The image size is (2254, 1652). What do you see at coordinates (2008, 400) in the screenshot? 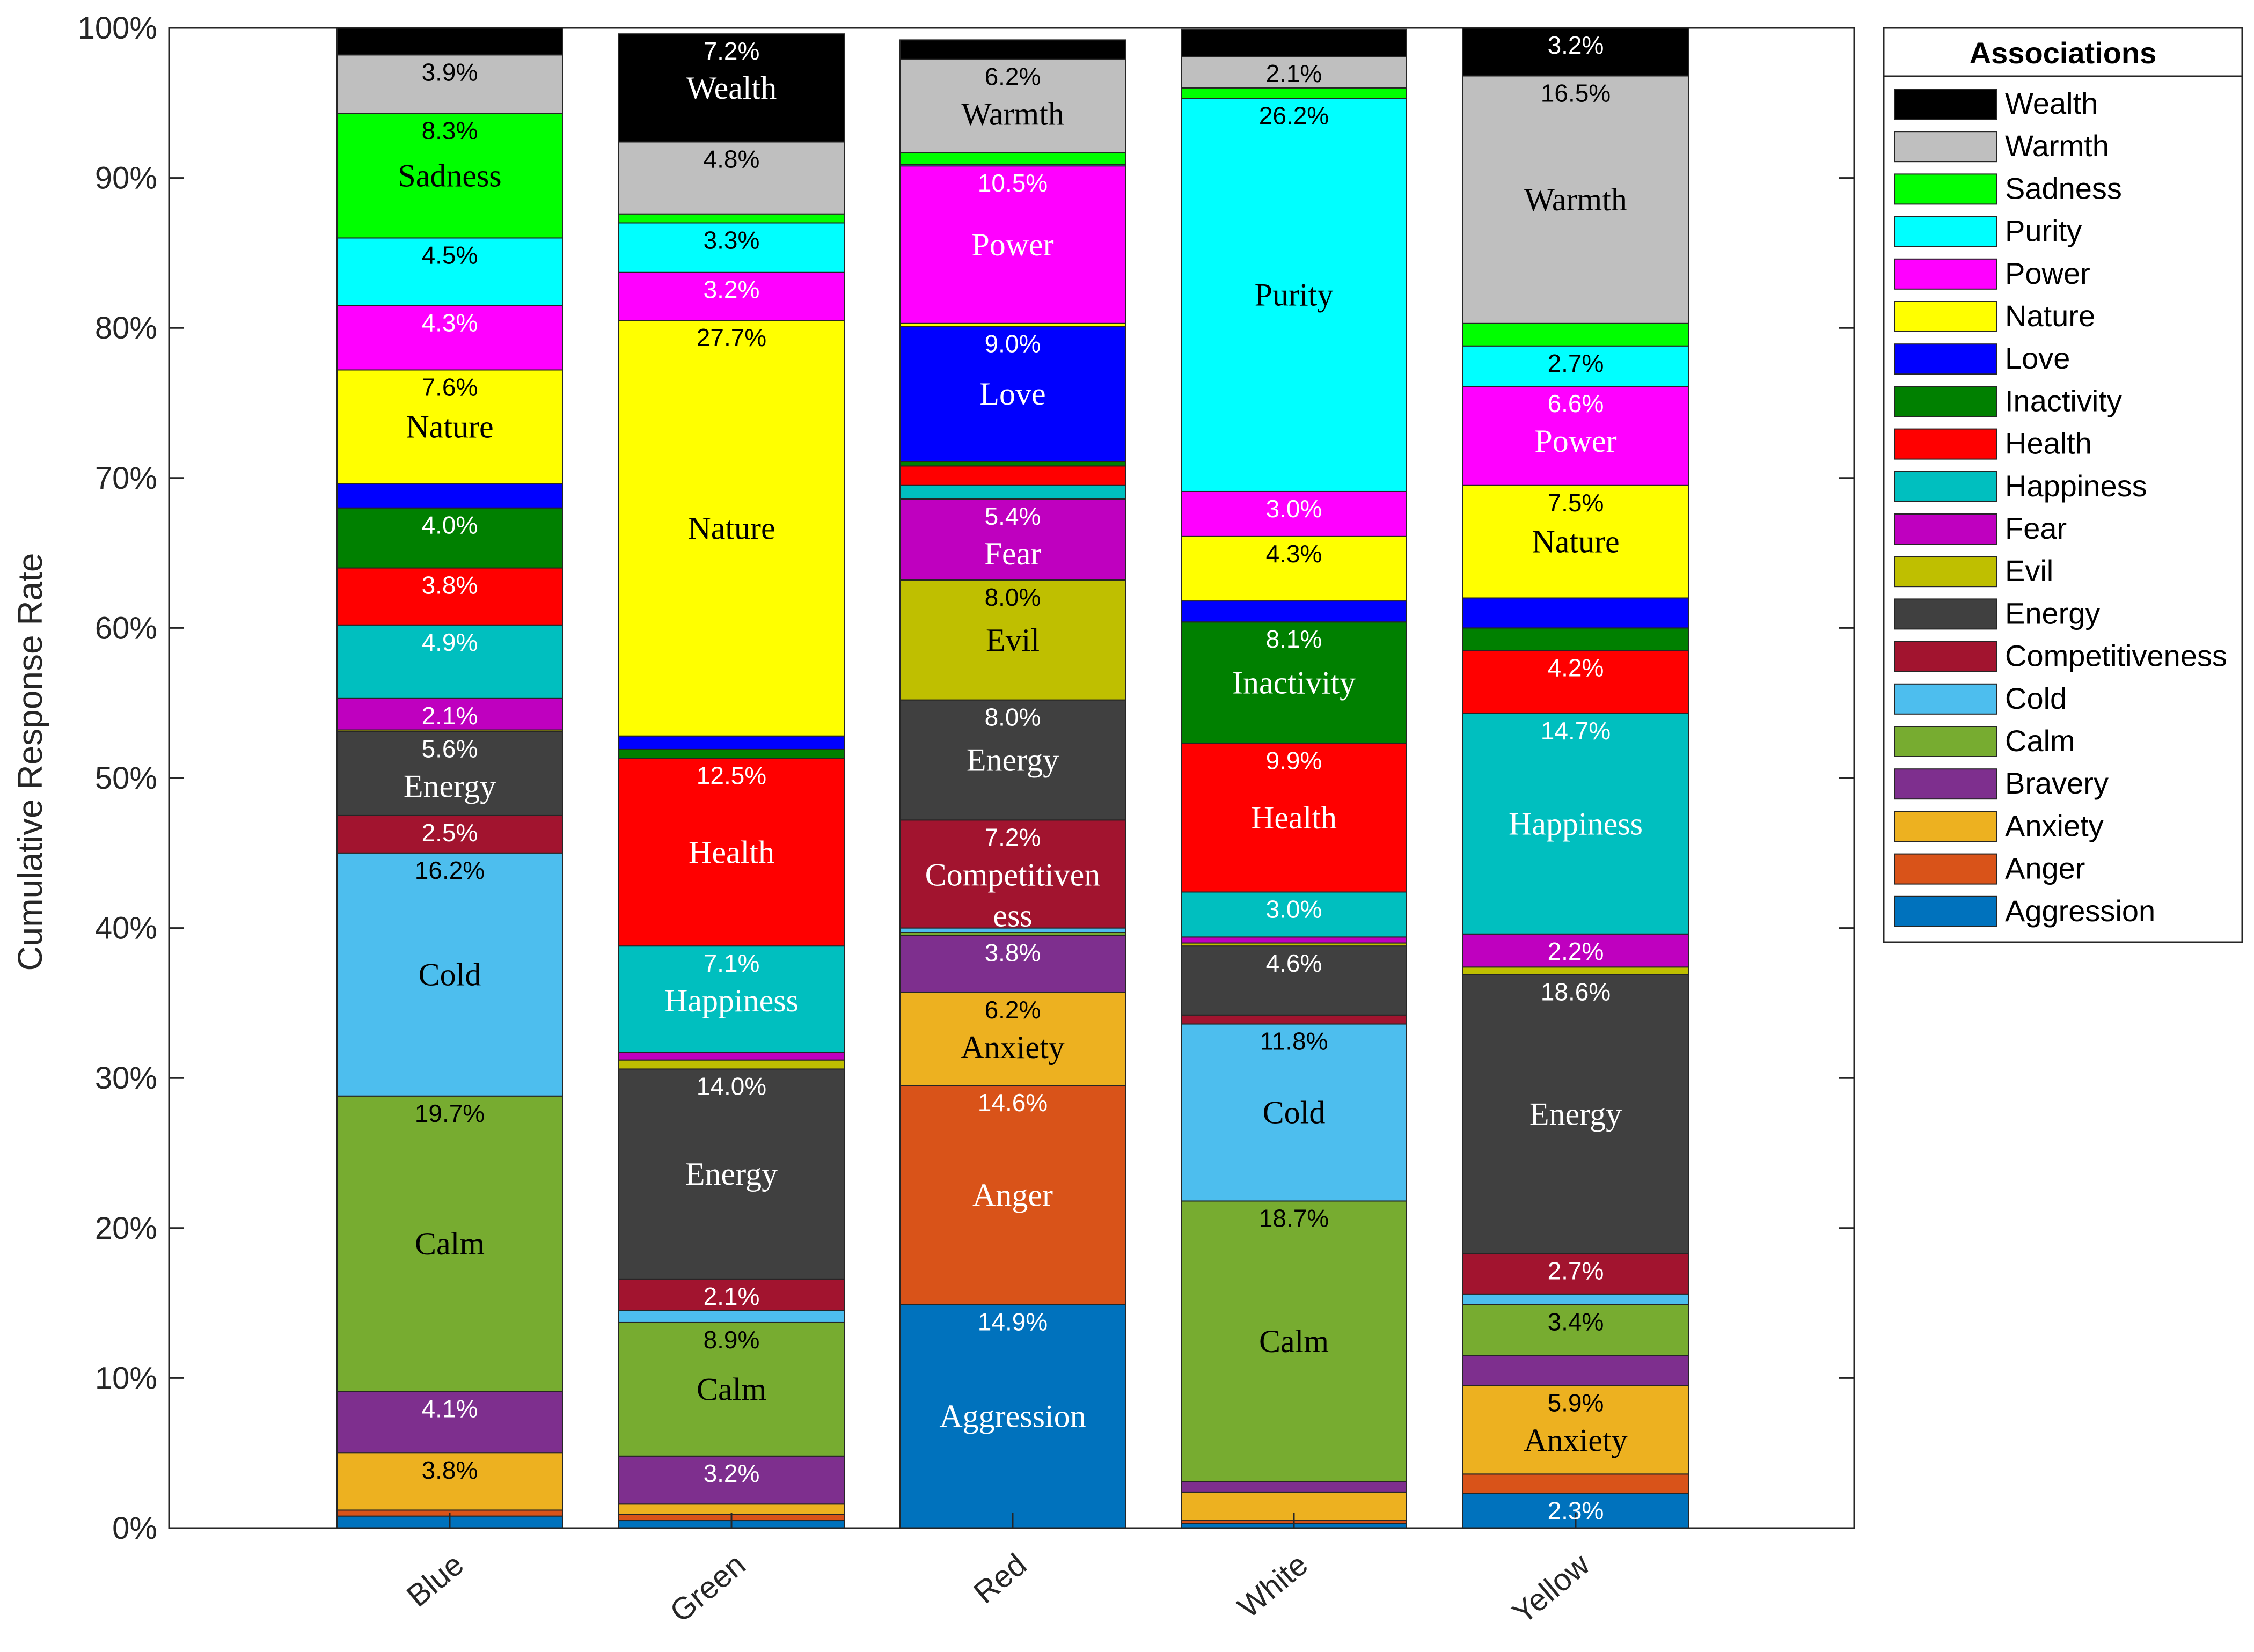
I see `legend-entry-inactivity: Inactivity` at bounding box center [2008, 400].